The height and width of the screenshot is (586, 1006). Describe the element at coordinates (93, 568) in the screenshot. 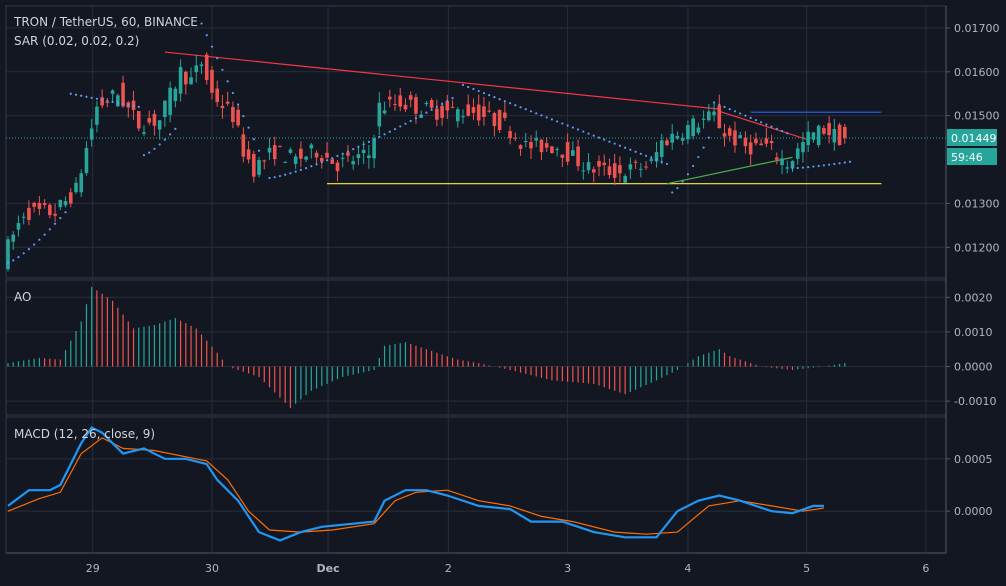

I see `time-tick-label: 29` at that location.